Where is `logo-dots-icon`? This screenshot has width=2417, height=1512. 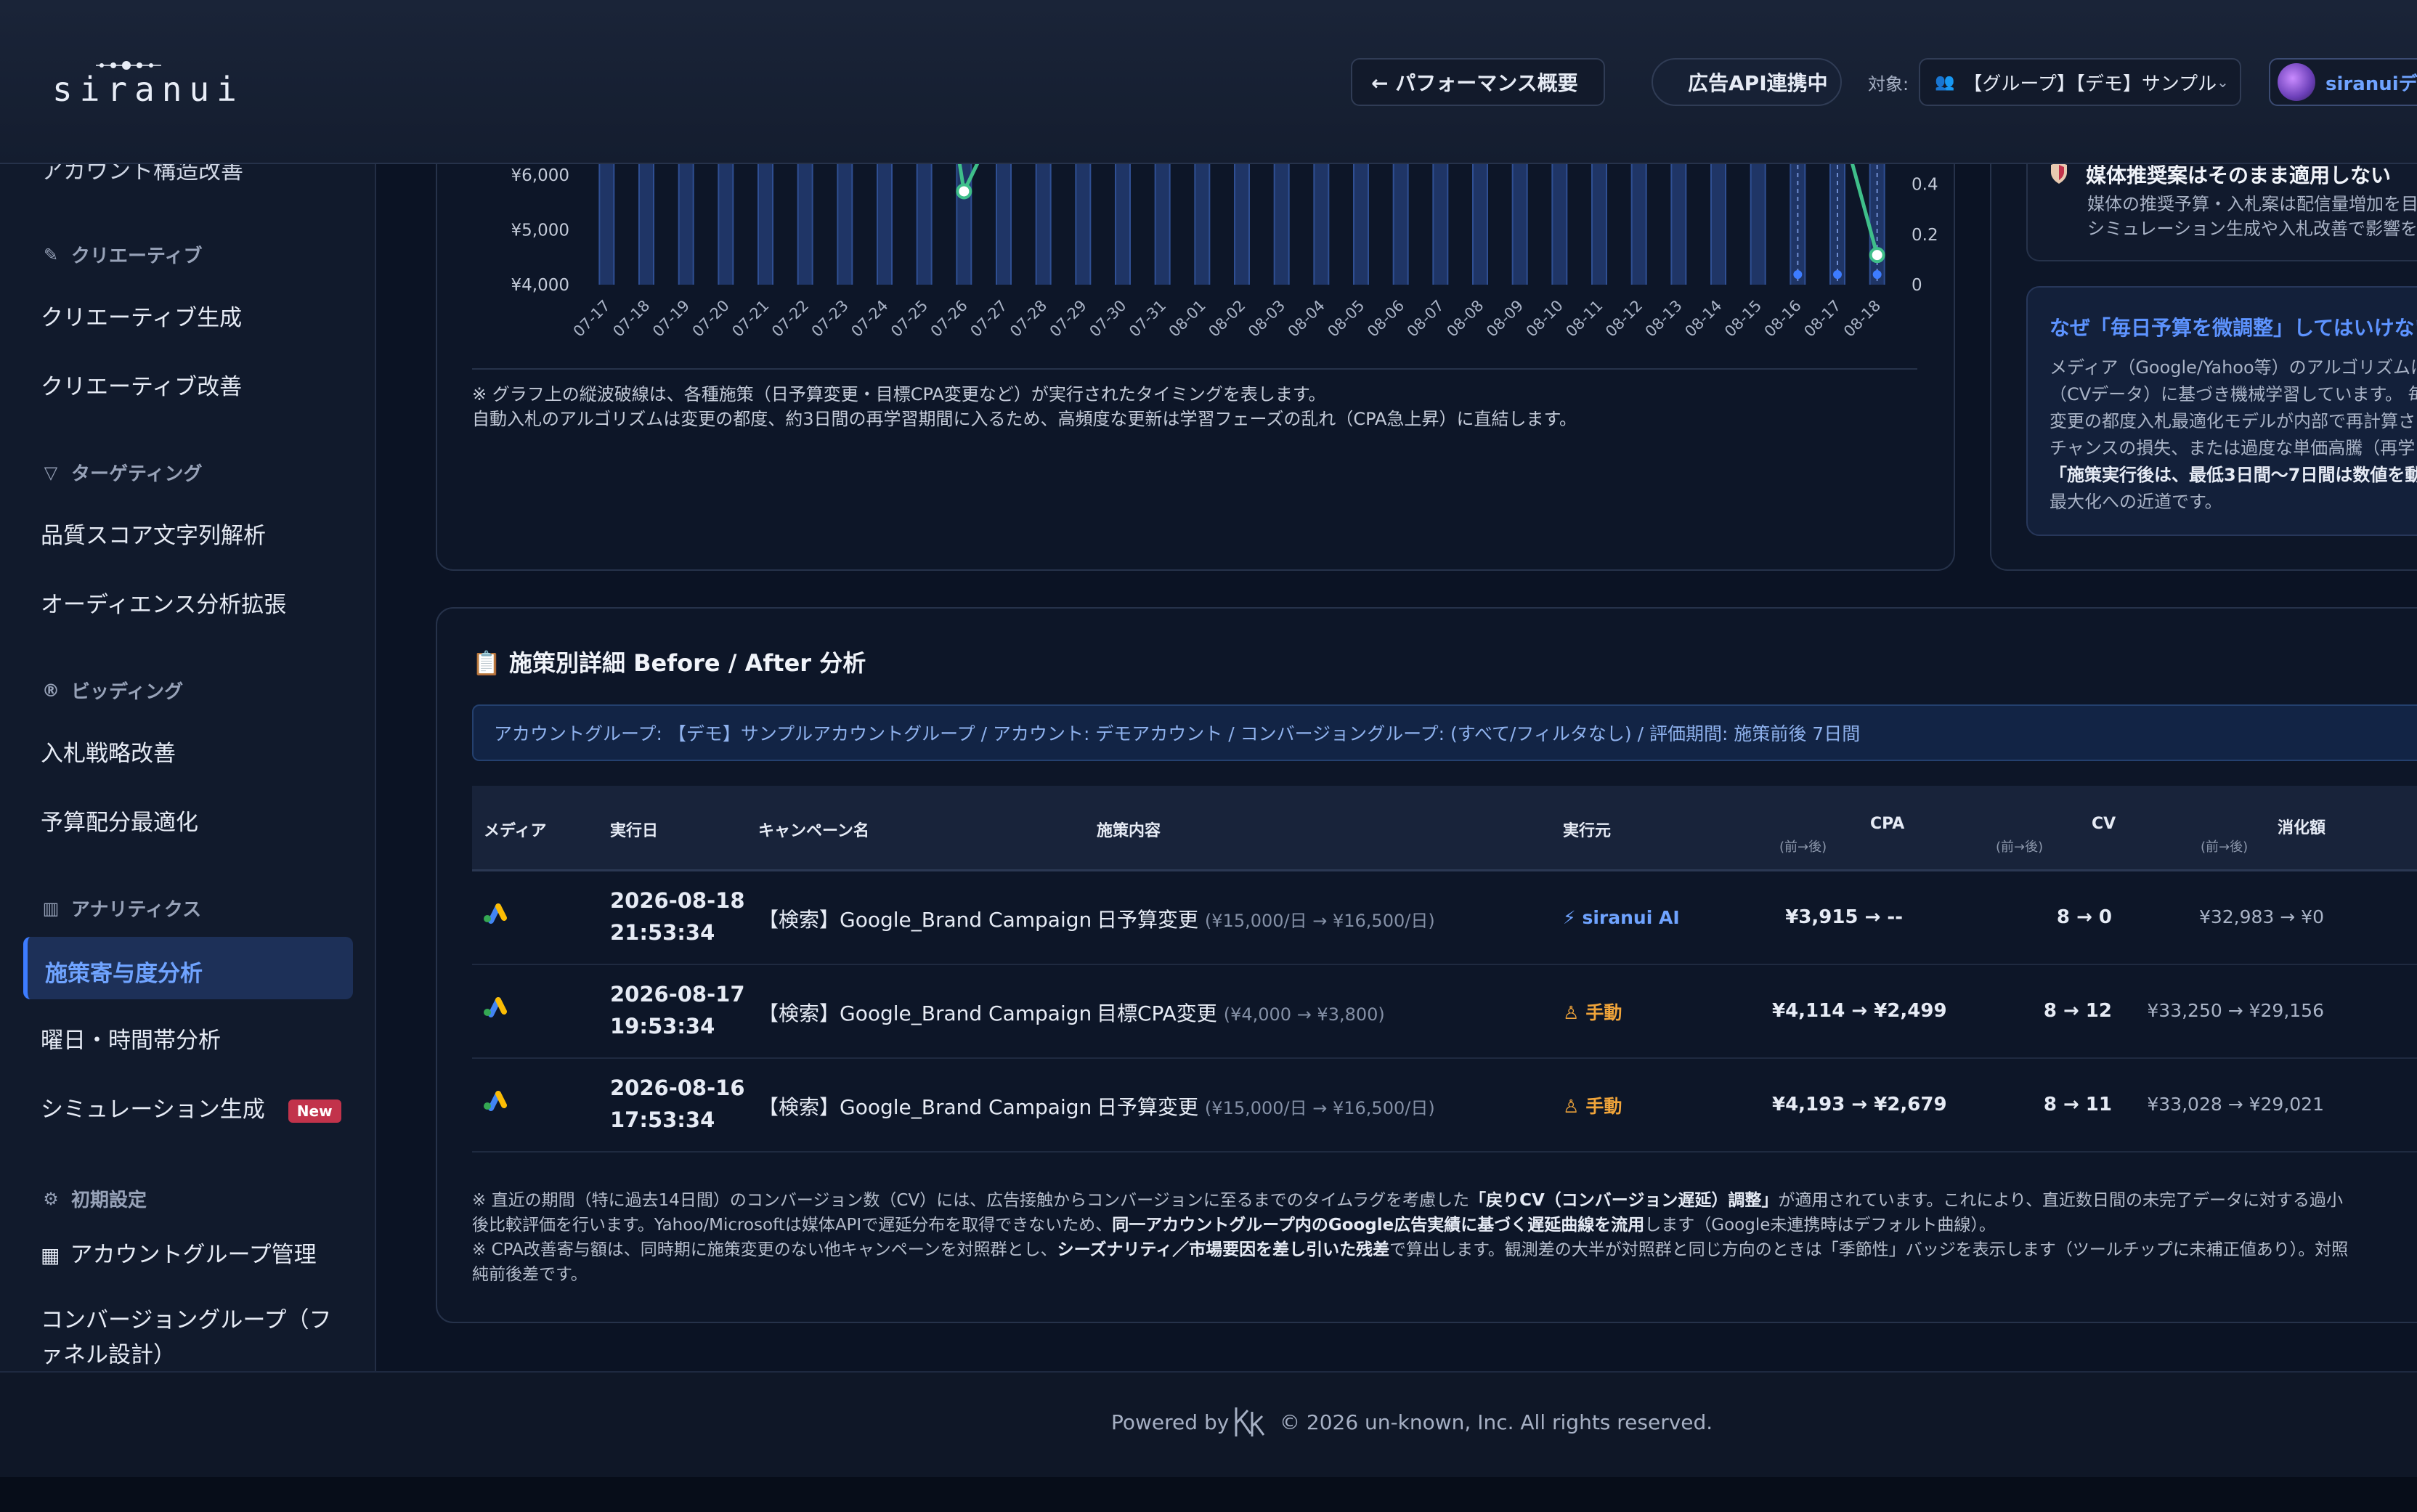
logo-dots-icon is located at coordinates (128, 65).